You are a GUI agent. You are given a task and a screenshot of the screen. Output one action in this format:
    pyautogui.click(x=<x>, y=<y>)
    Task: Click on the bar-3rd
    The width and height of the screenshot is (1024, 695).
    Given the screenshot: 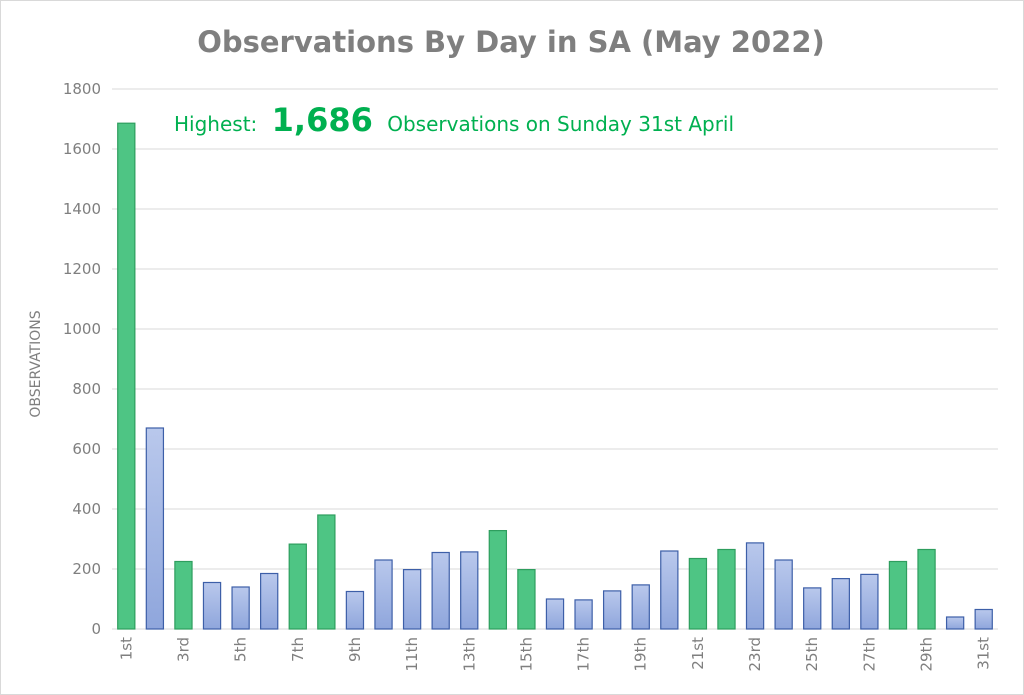 What is the action you would take?
    pyautogui.click(x=183, y=595)
    